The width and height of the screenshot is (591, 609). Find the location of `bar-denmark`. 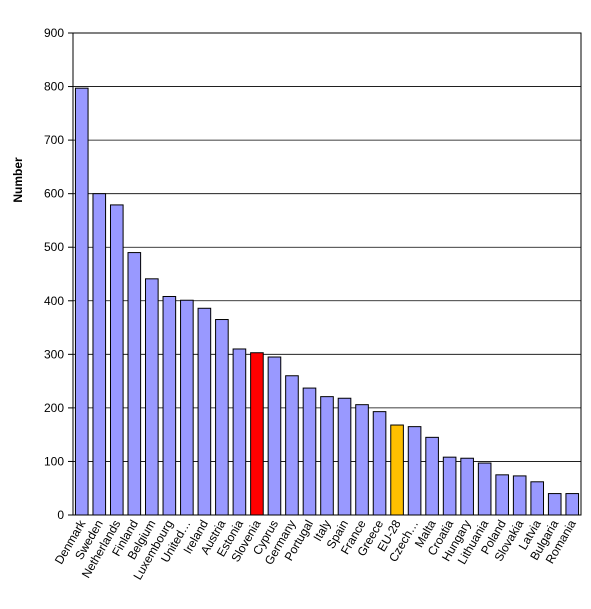

bar-denmark is located at coordinates (81, 301).